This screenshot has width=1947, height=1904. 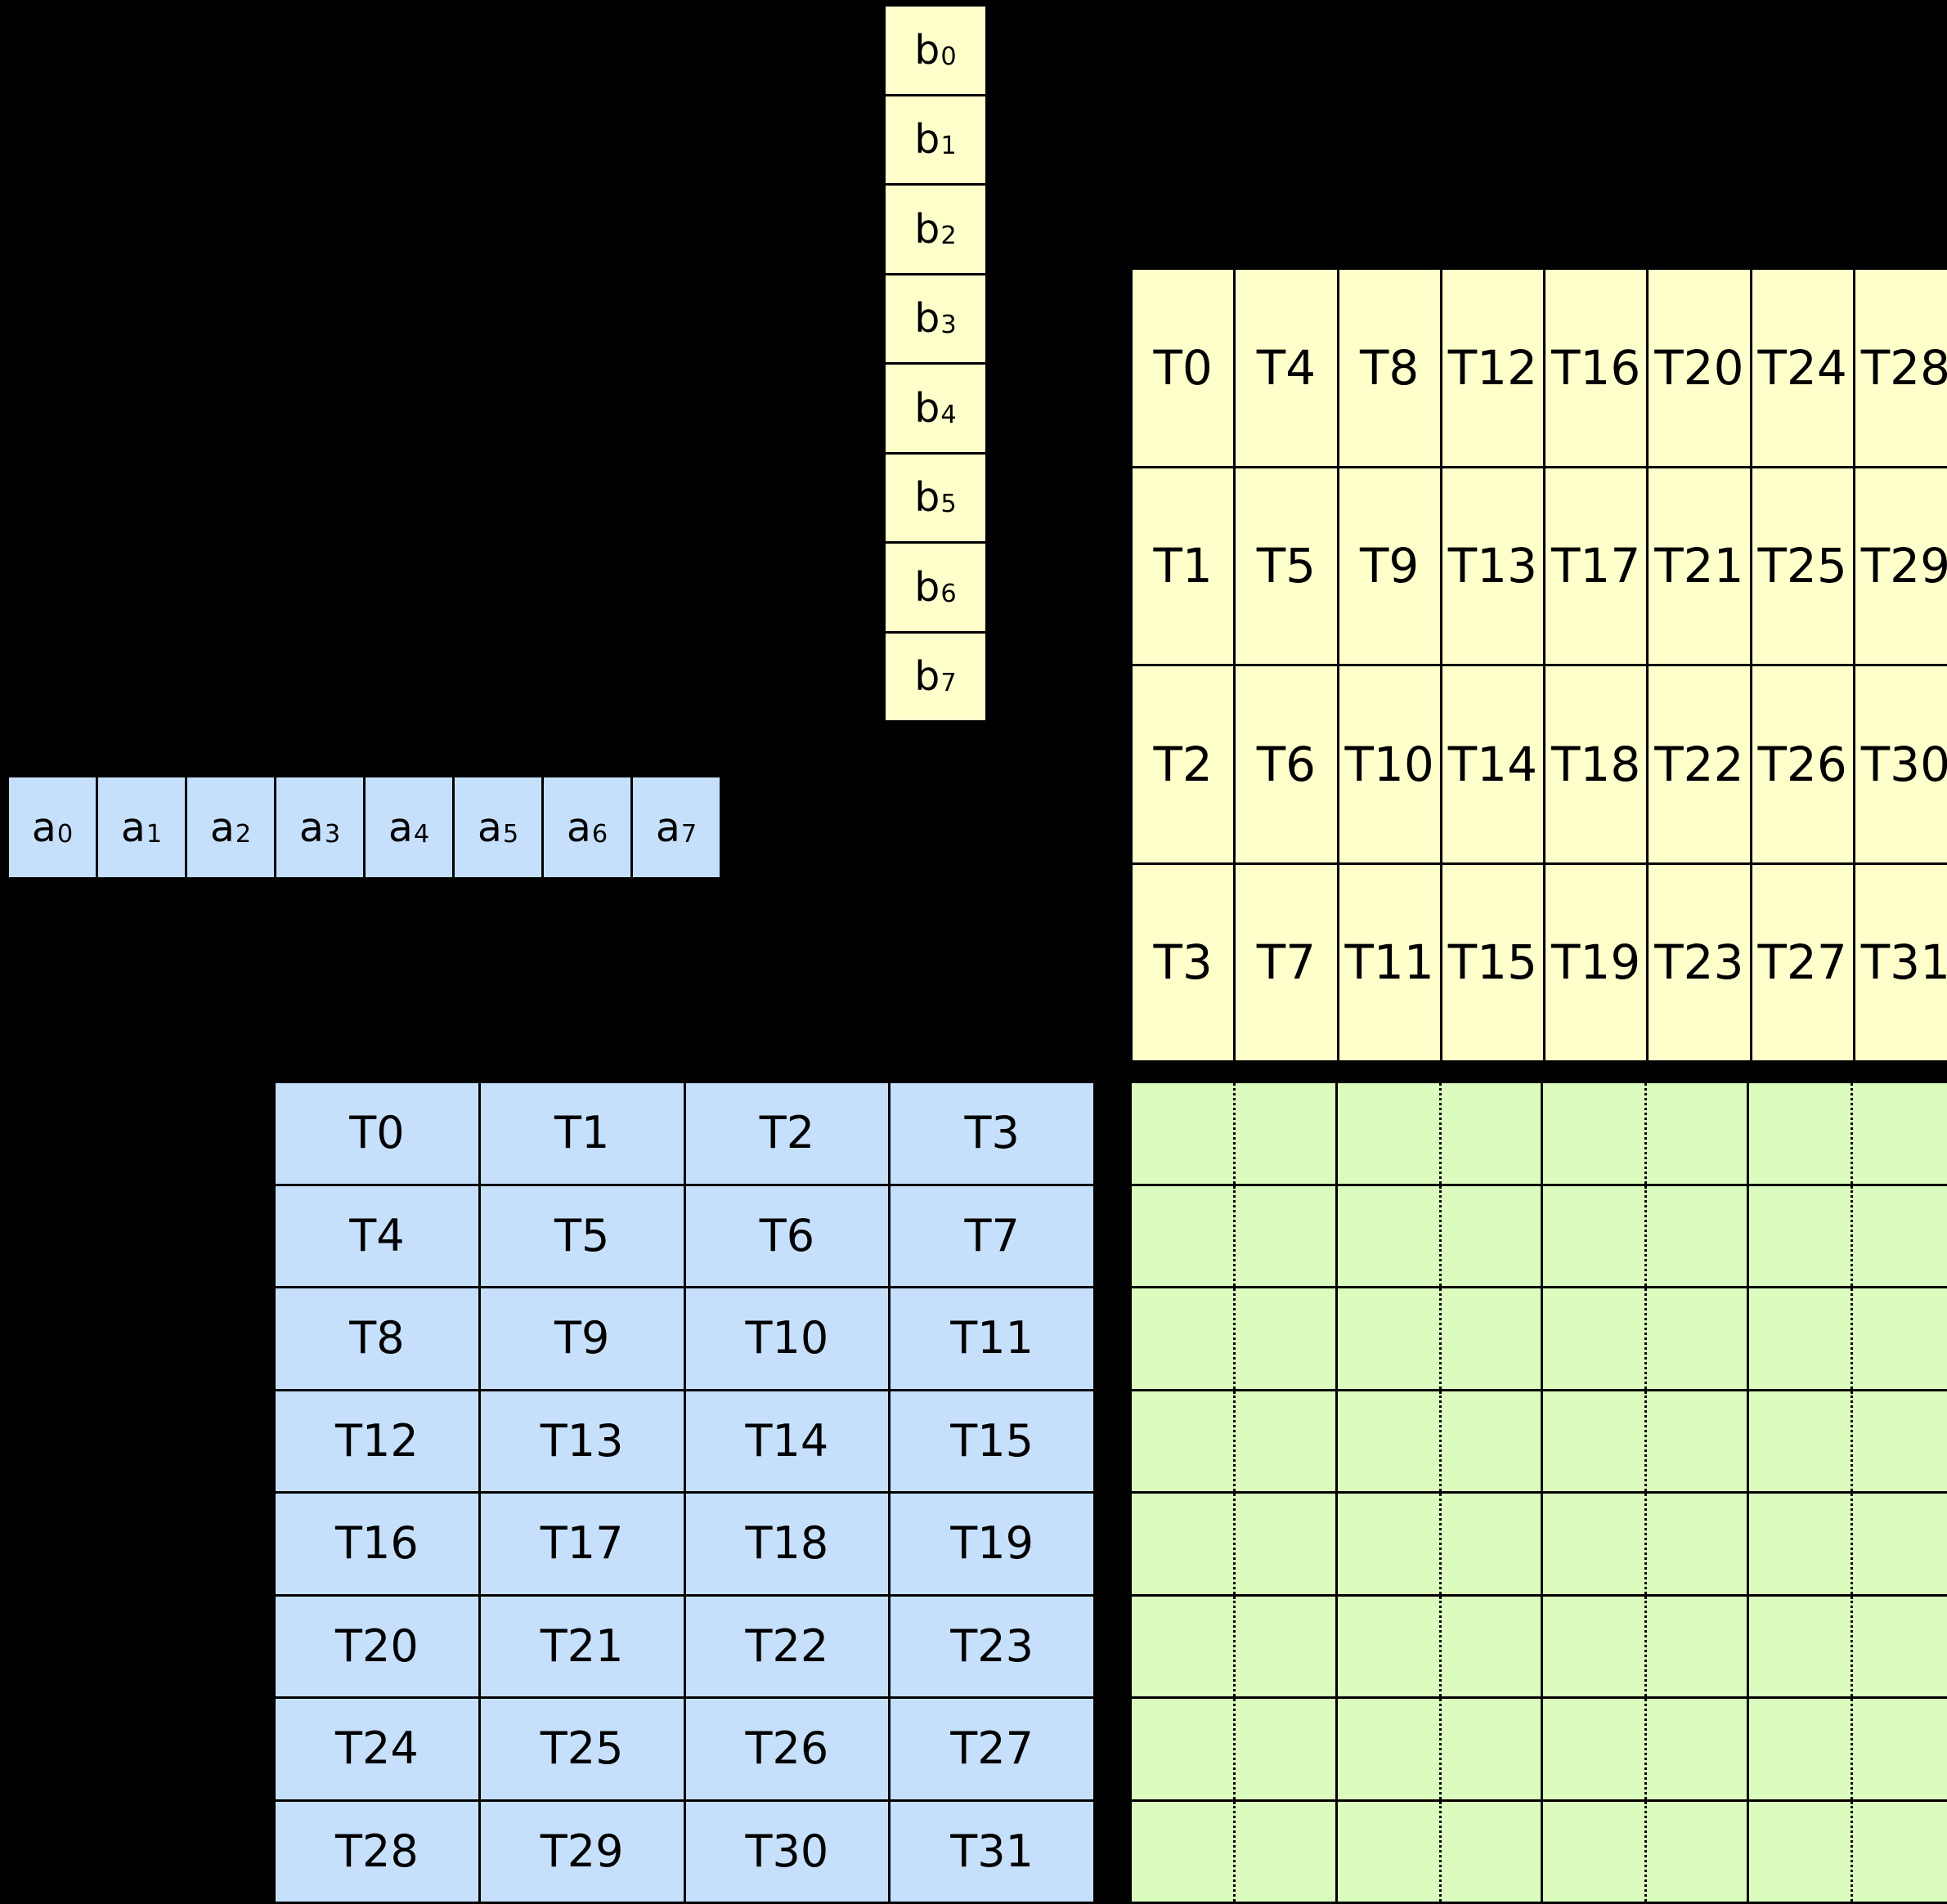 What do you see at coordinates (1699, 963) in the screenshot?
I see `yellow-thread-cell: T23` at bounding box center [1699, 963].